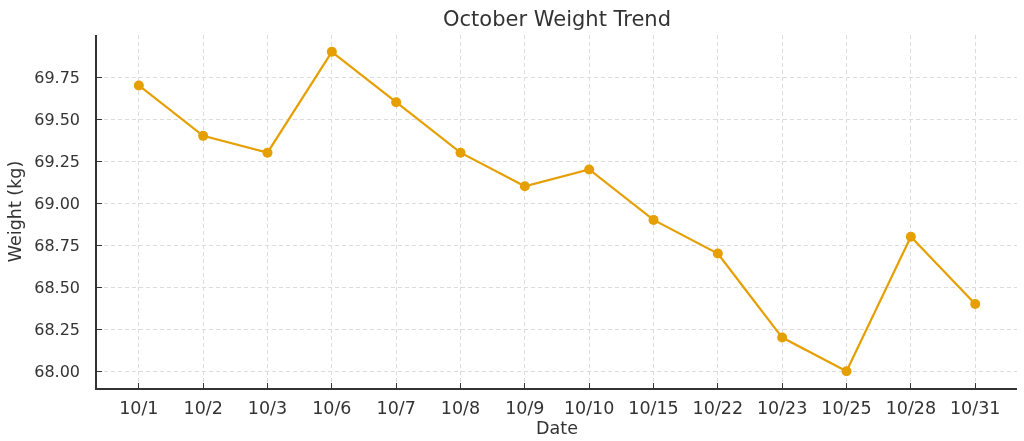 This screenshot has height=441, width=1024. I want to click on x-tick-label: 10/23, so click(782, 407).